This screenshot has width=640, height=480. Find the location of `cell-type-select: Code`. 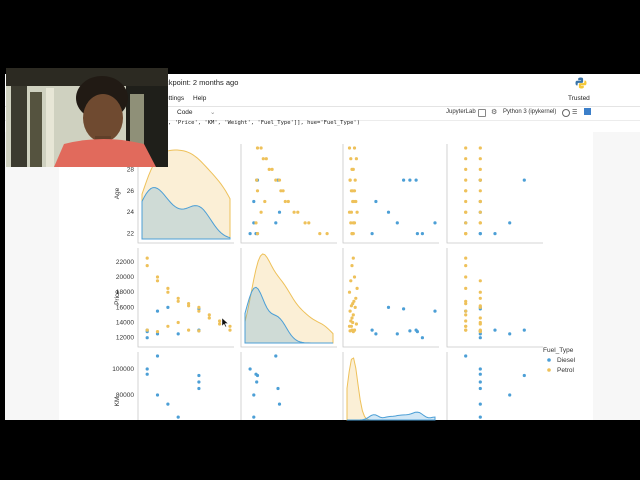

cell-type-select: Code is located at coordinates (185, 112).